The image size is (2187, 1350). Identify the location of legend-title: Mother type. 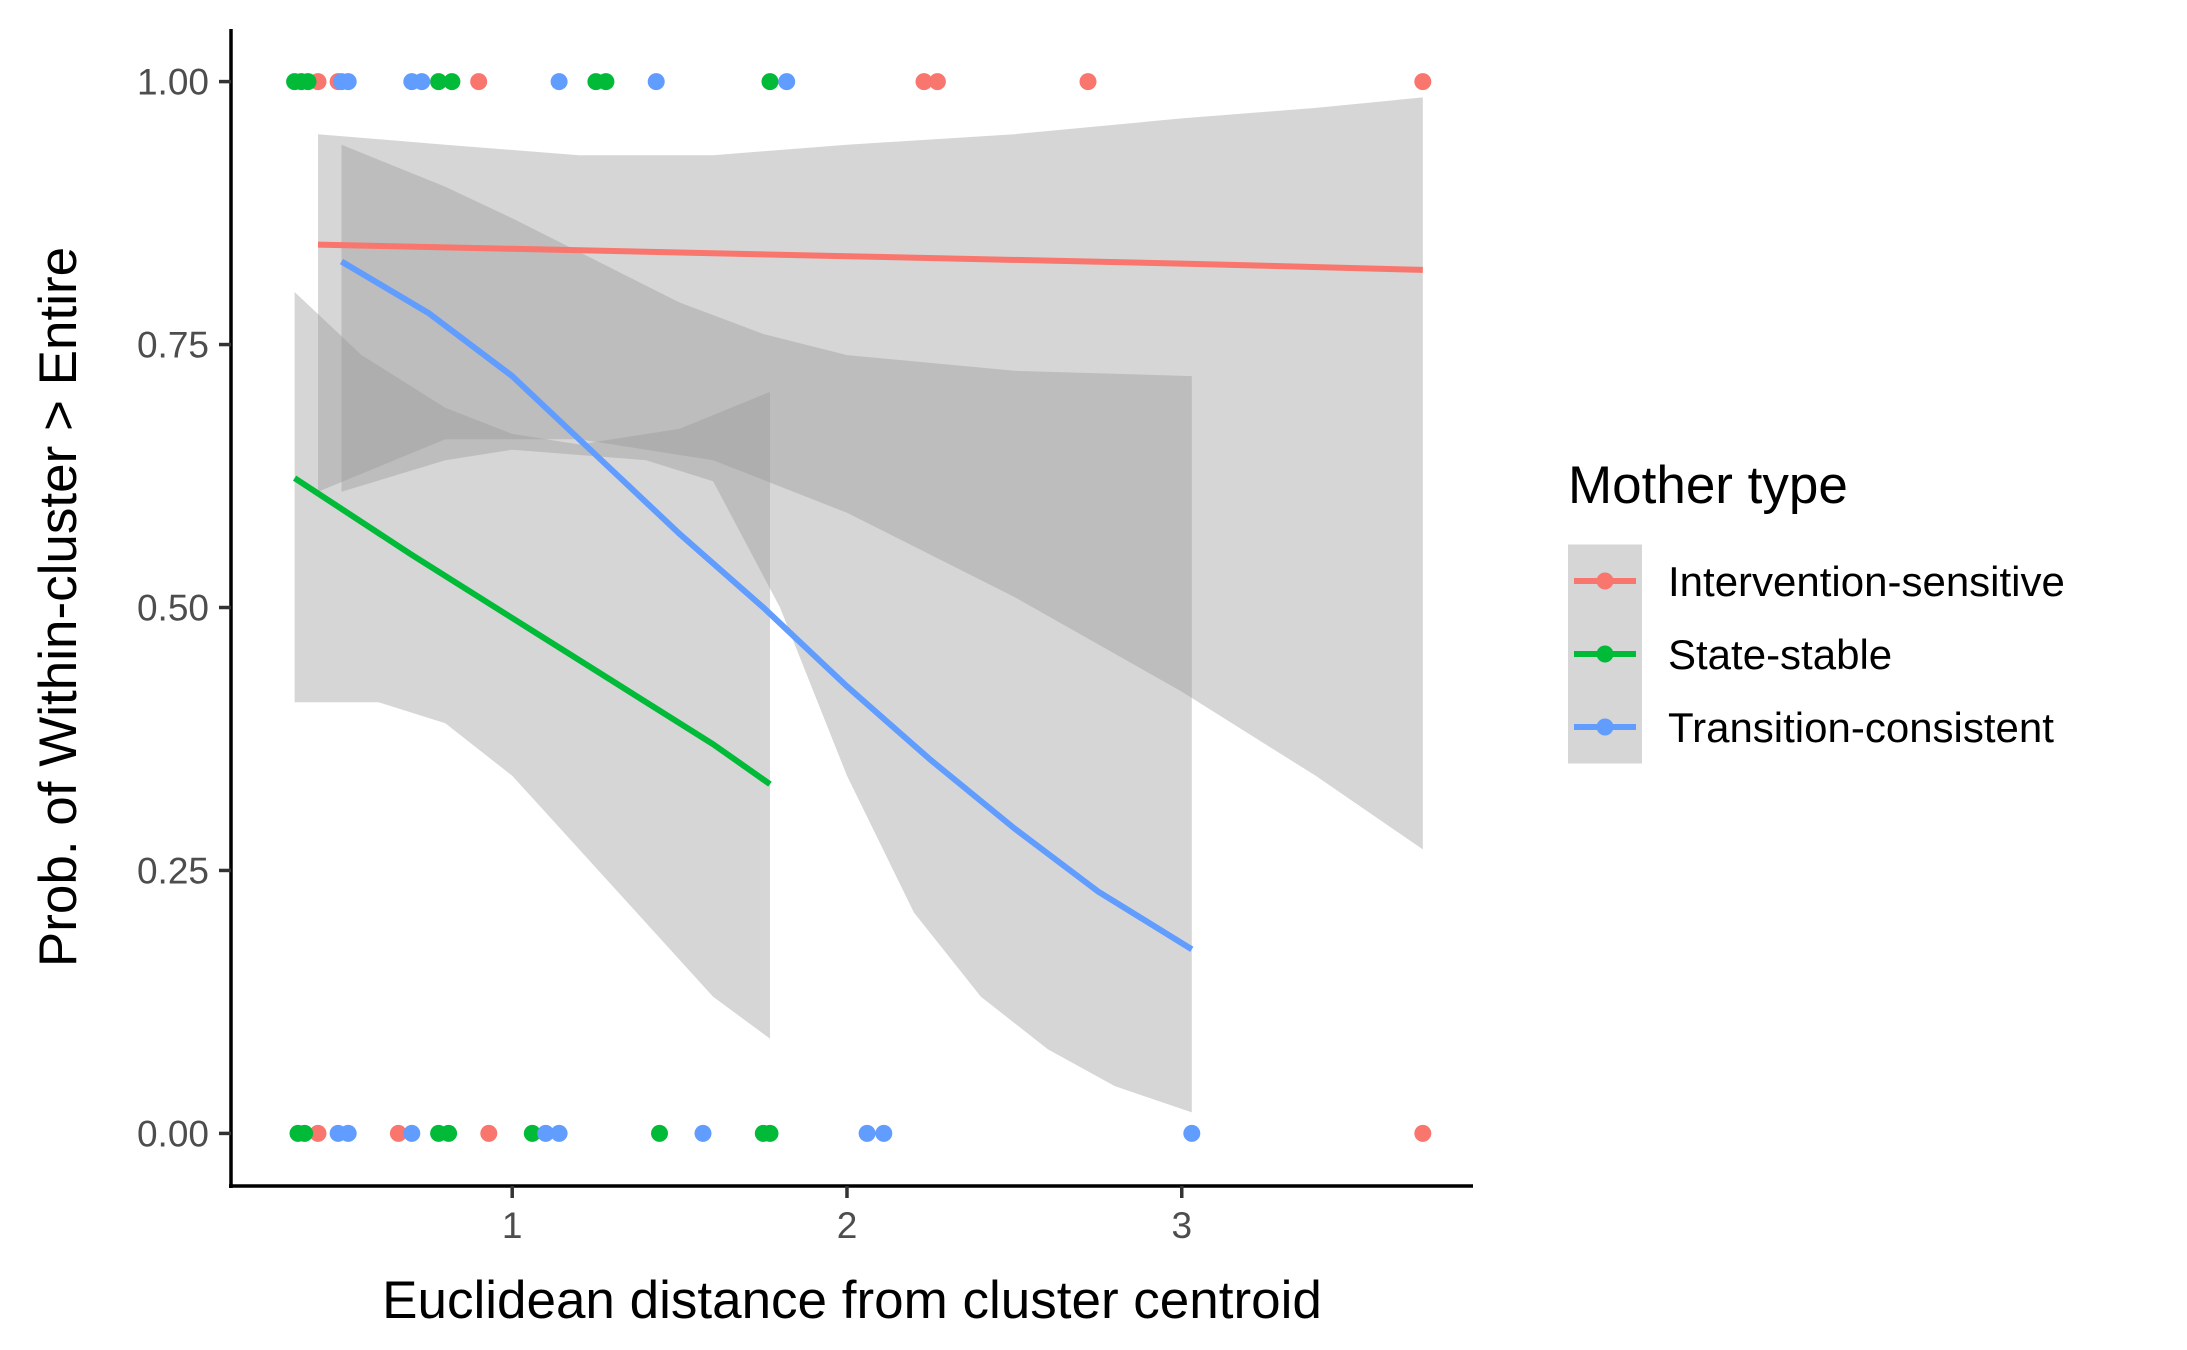
(1708, 485).